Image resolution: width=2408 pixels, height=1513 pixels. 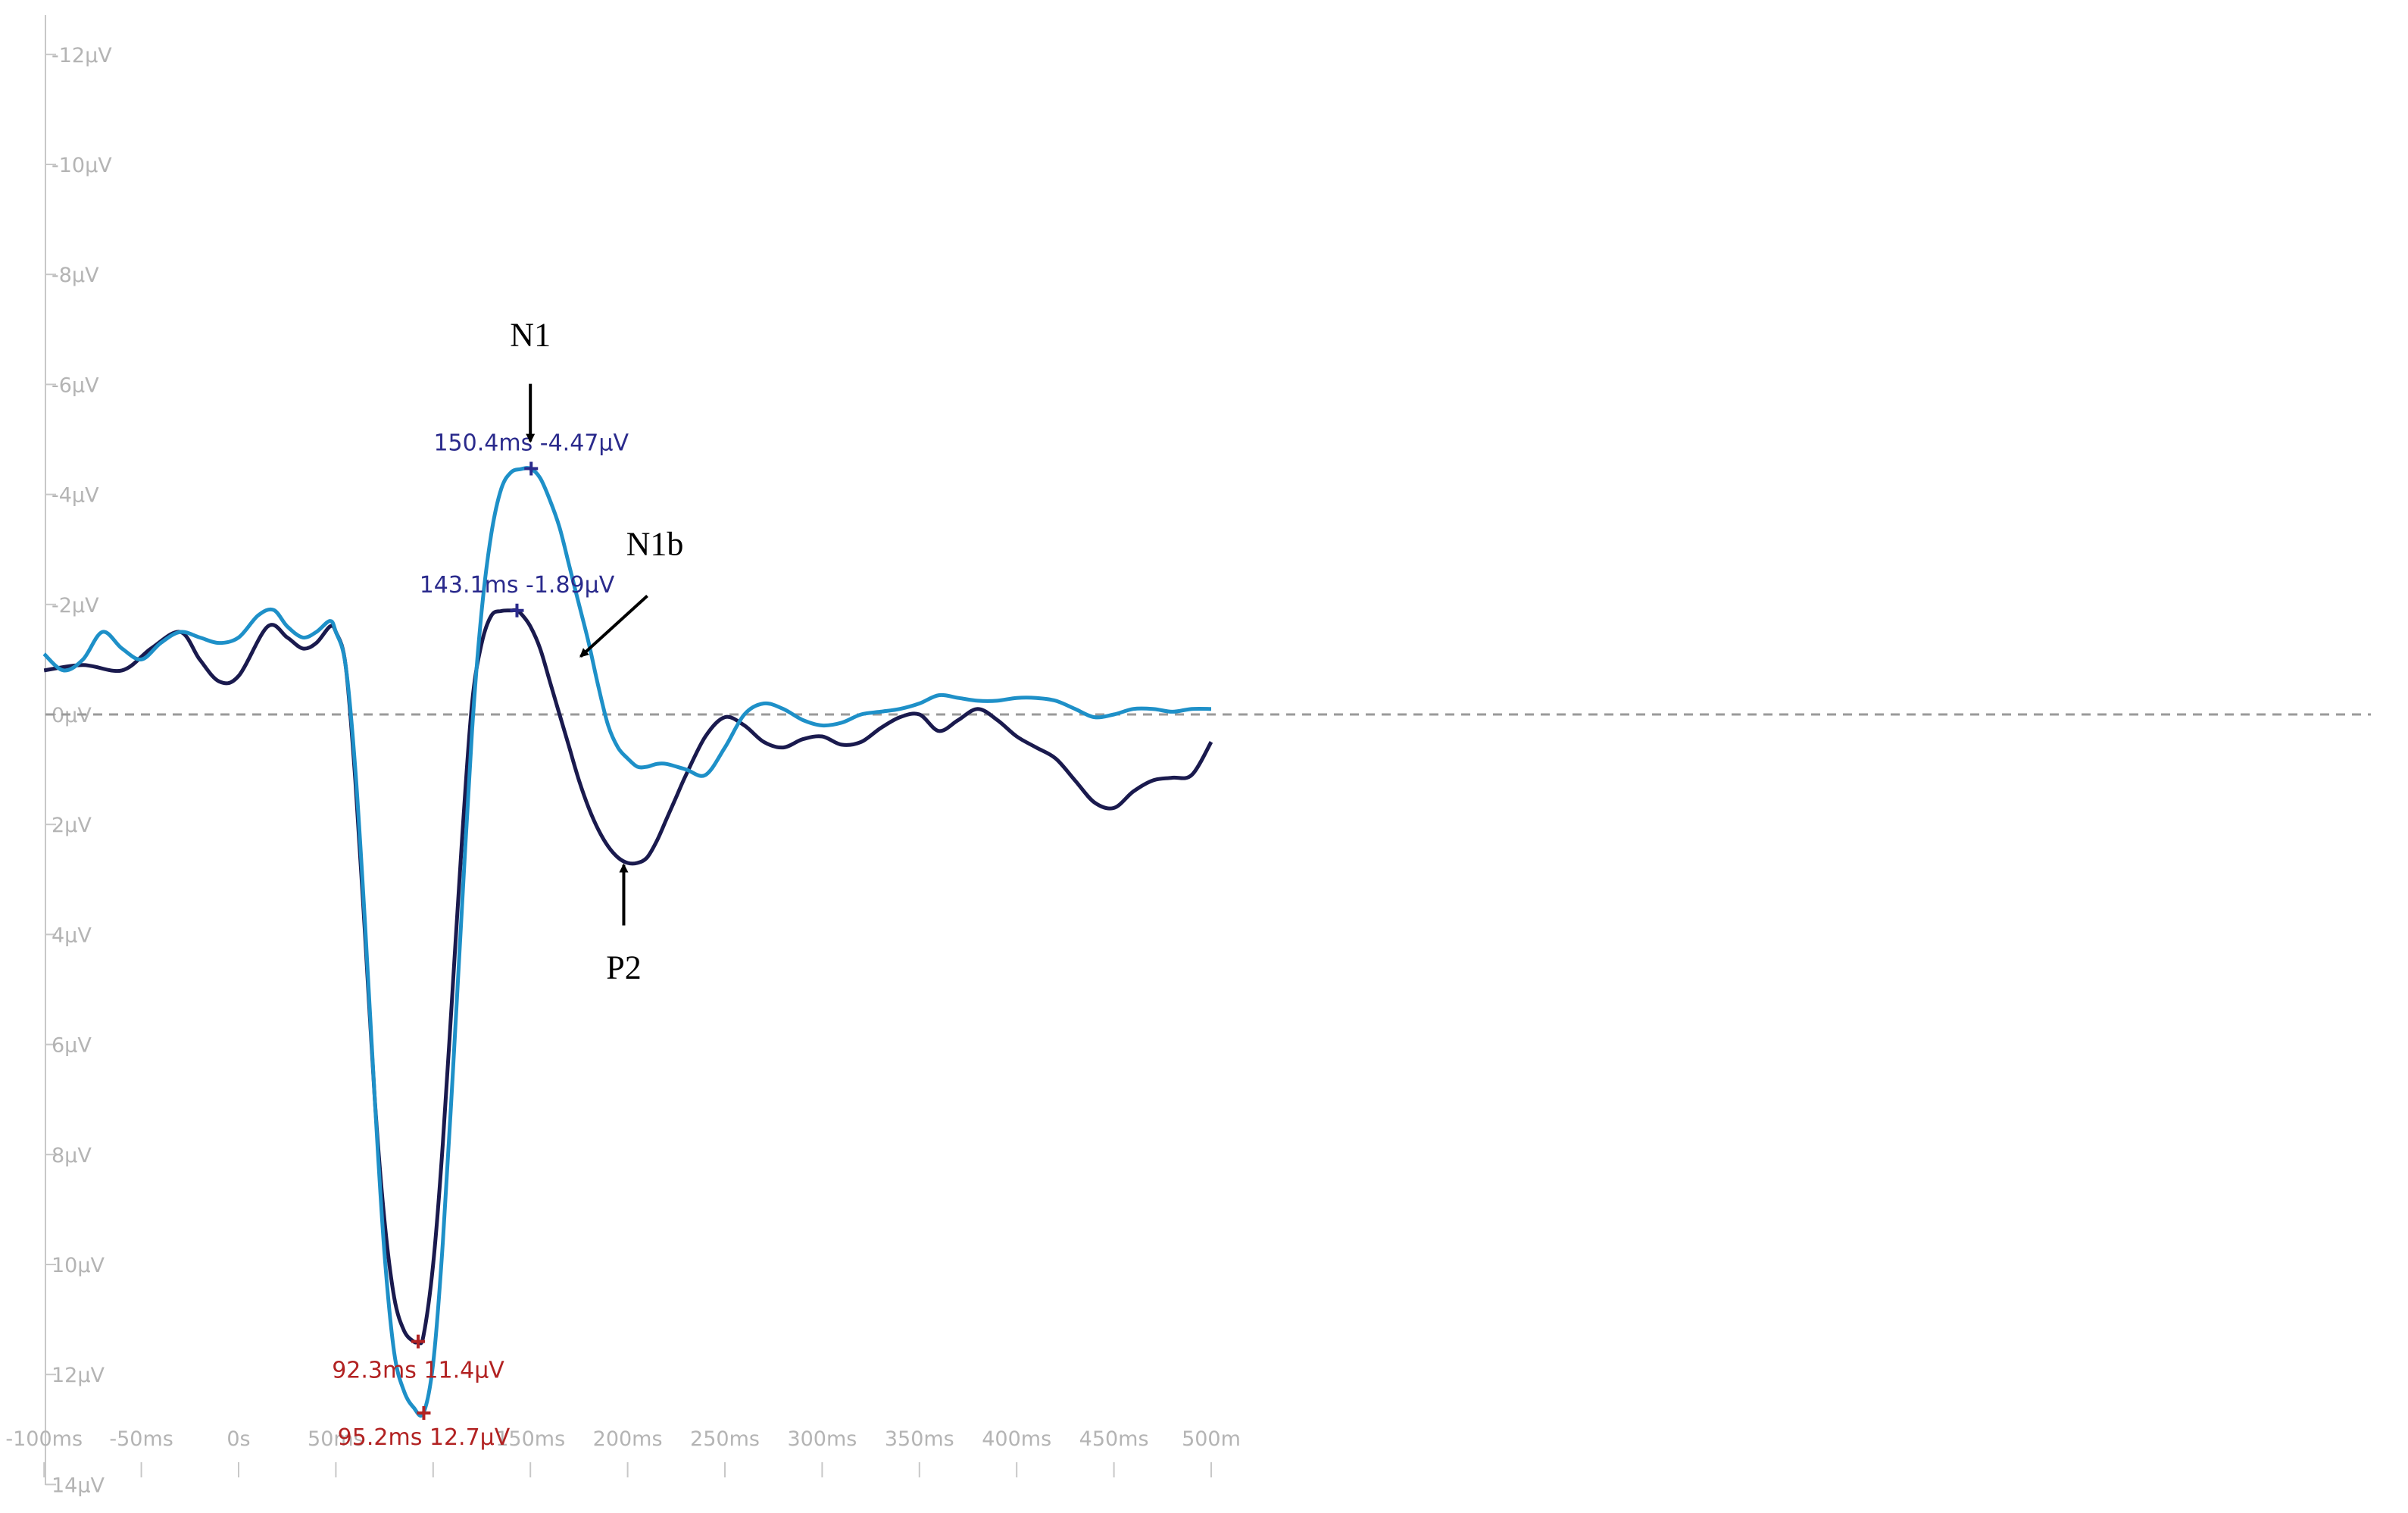 What do you see at coordinates (44, 1439) in the screenshot?
I see `x-tick-label: -100ms` at bounding box center [44, 1439].